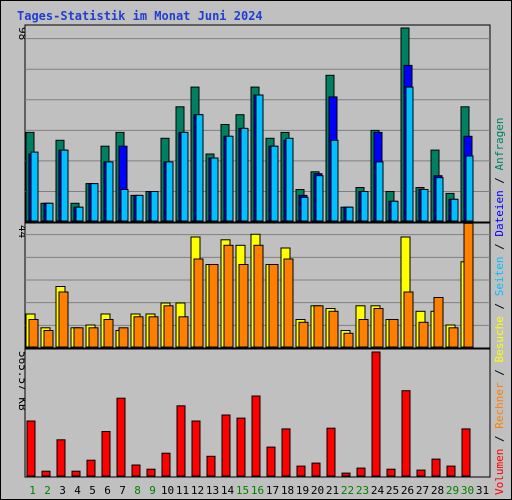  What do you see at coordinates (77, 490) in the screenshot?
I see `day-label-4: 4` at bounding box center [77, 490].